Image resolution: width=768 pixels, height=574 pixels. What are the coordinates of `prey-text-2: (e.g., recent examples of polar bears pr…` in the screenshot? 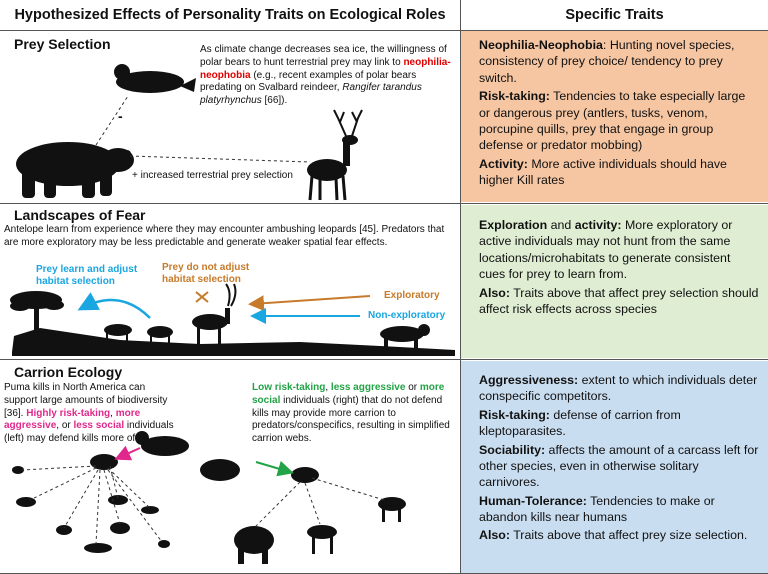 It's located at (308, 81).